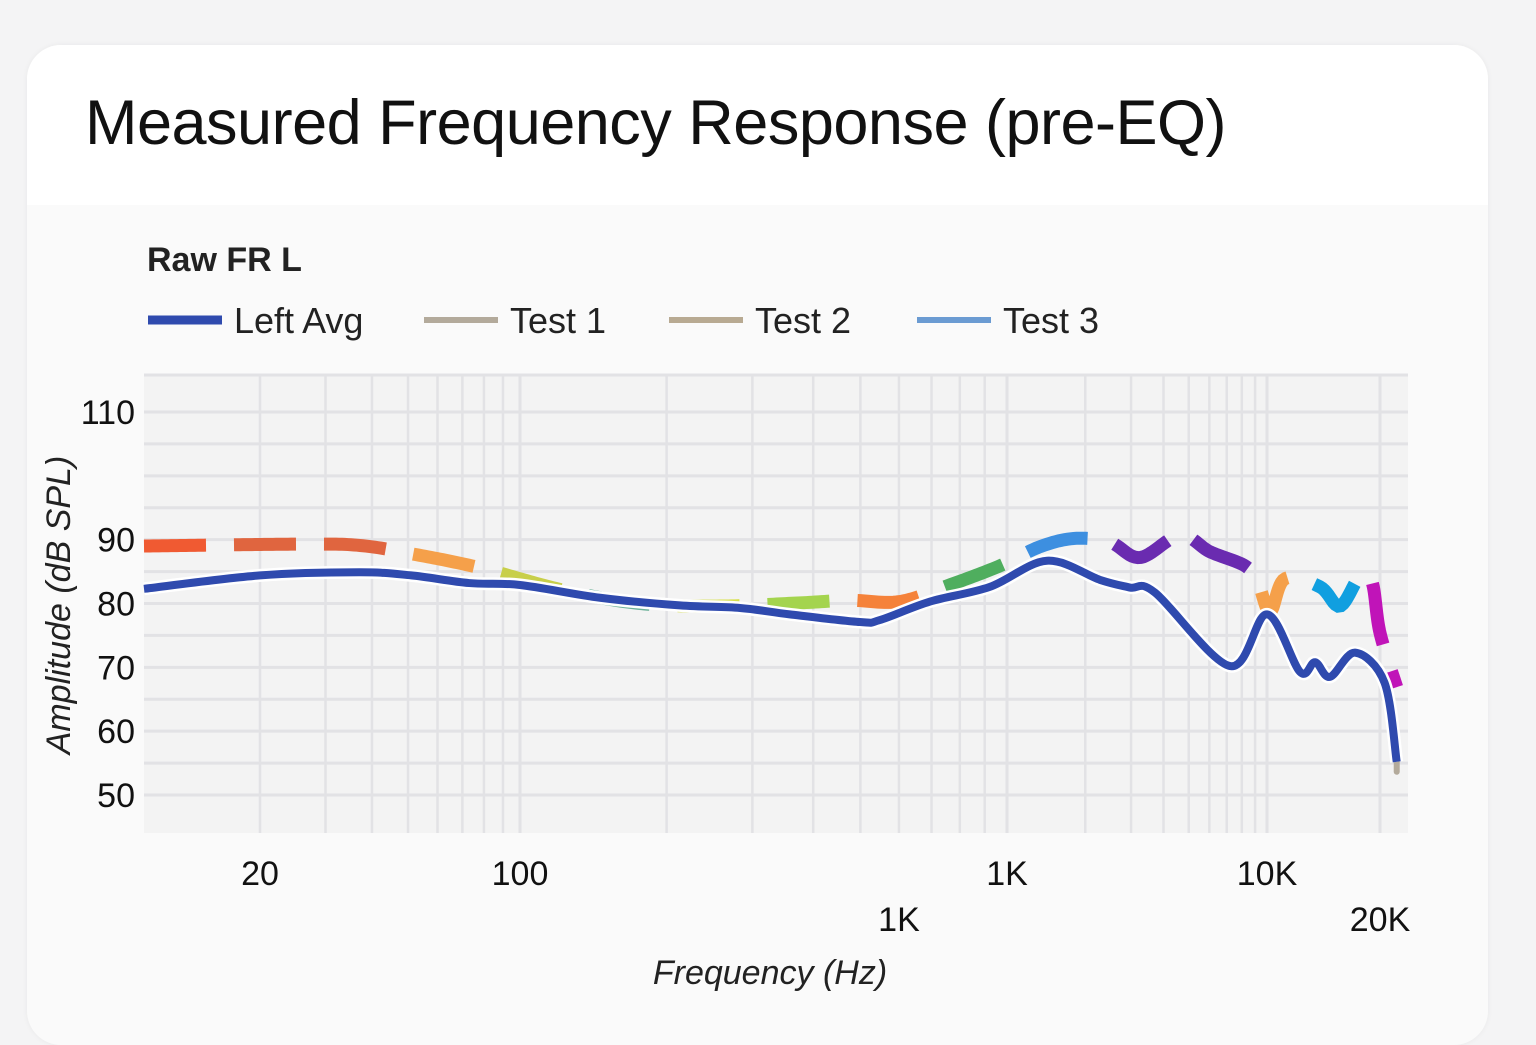 The width and height of the screenshot is (1536, 1045). Describe the element at coordinates (59, 606) in the screenshot. I see `y-axis-label: Amplitude (dB SPL)` at that location.